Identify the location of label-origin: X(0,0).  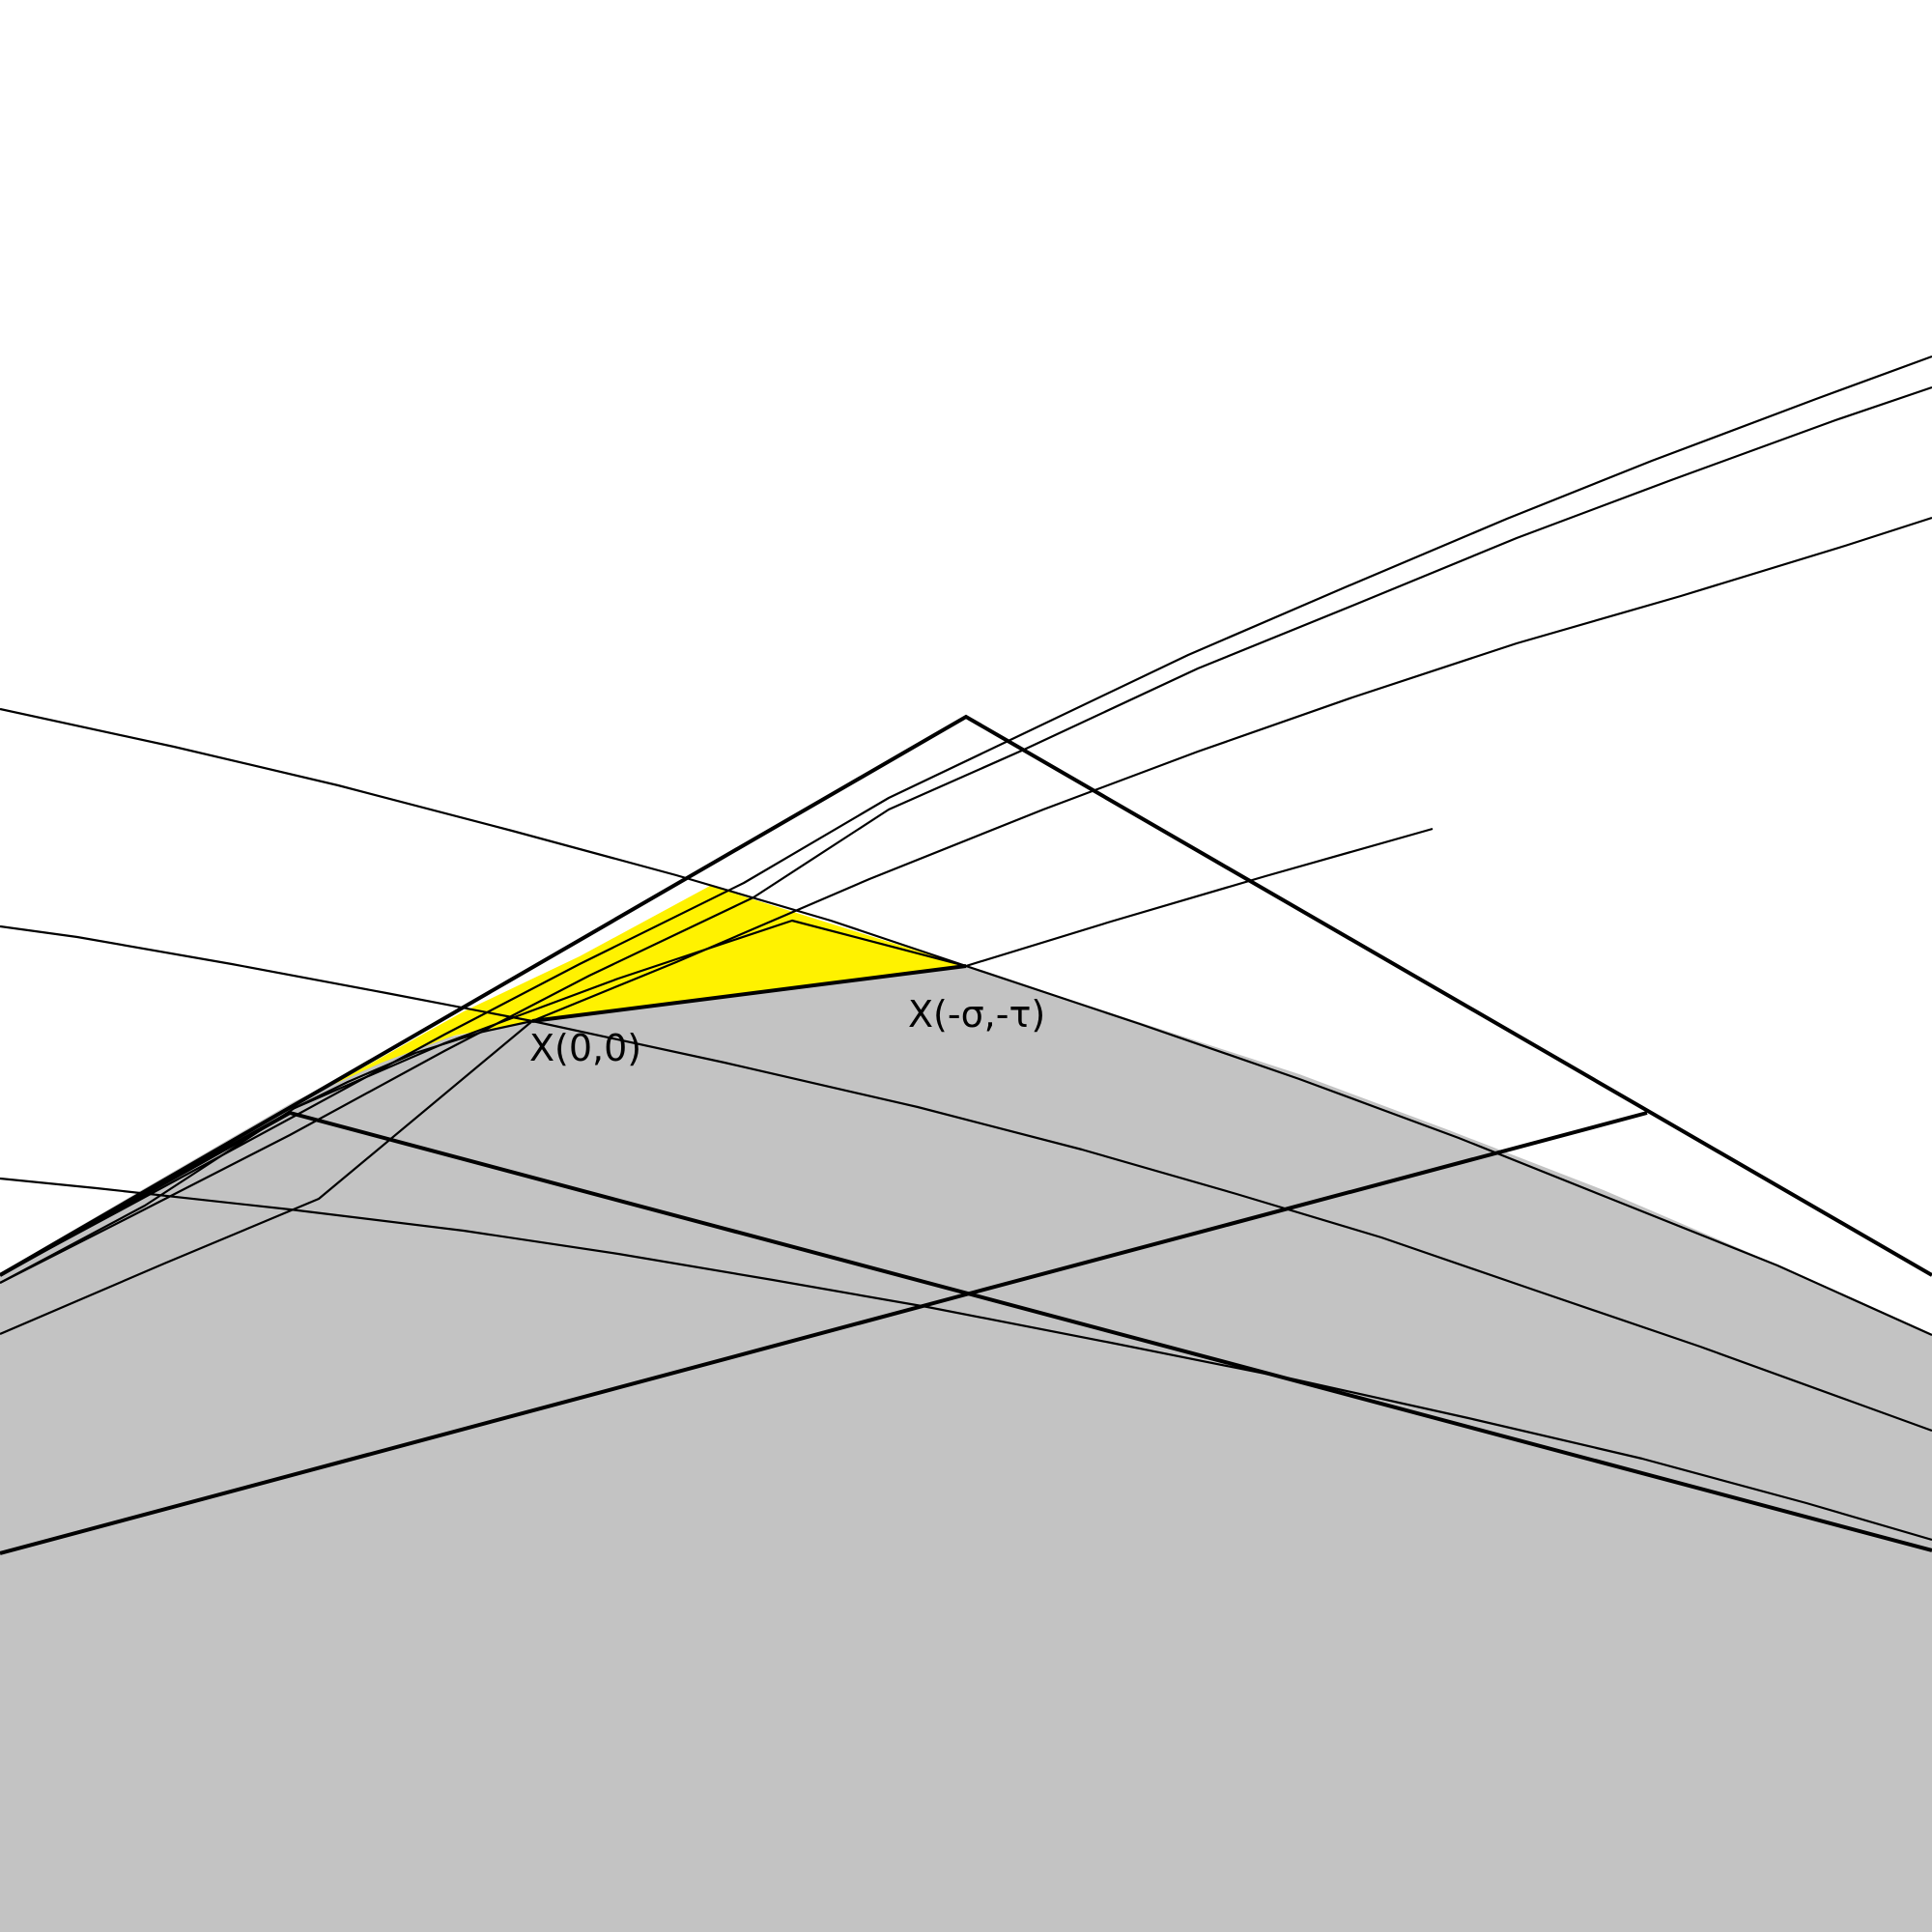
(585, 1048).